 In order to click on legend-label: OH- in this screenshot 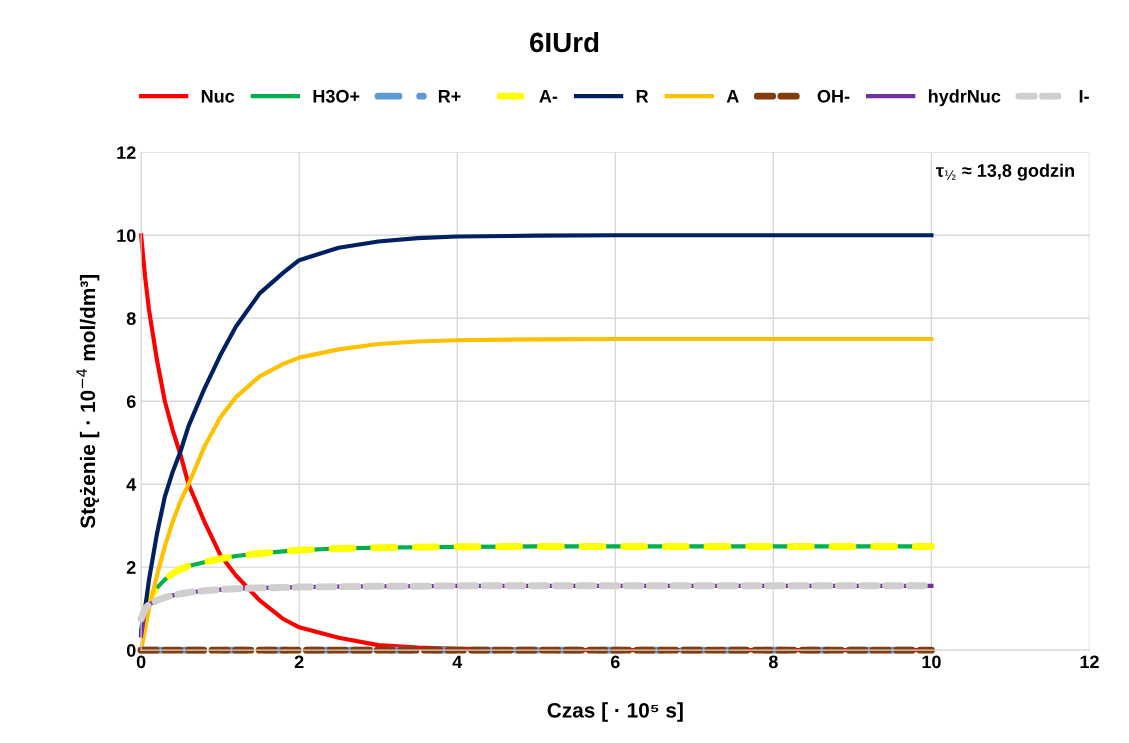, I will do `click(833, 96)`.